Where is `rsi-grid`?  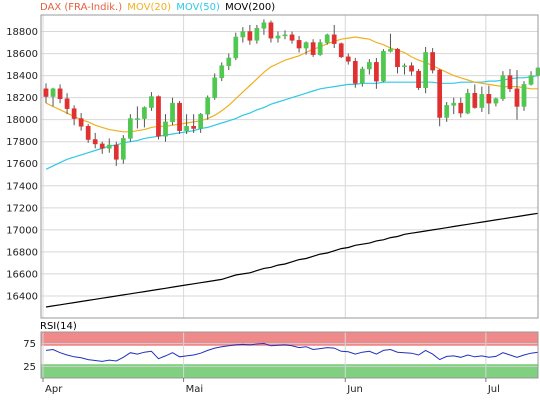
rsi-grid is located at coordinates (289, 355).